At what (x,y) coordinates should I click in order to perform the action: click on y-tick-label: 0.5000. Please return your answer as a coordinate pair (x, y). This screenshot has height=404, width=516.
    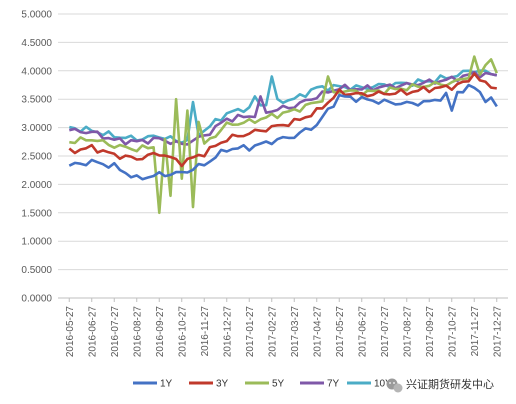
    Looking at the image, I should click on (36, 270).